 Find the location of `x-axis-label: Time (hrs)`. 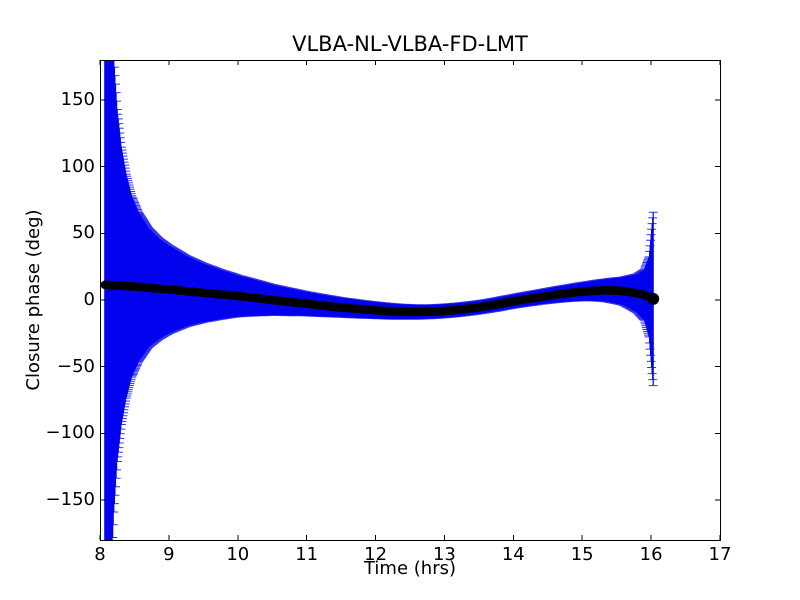

x-axis-label: Time (hrs) is located at coordinates (409, 568).